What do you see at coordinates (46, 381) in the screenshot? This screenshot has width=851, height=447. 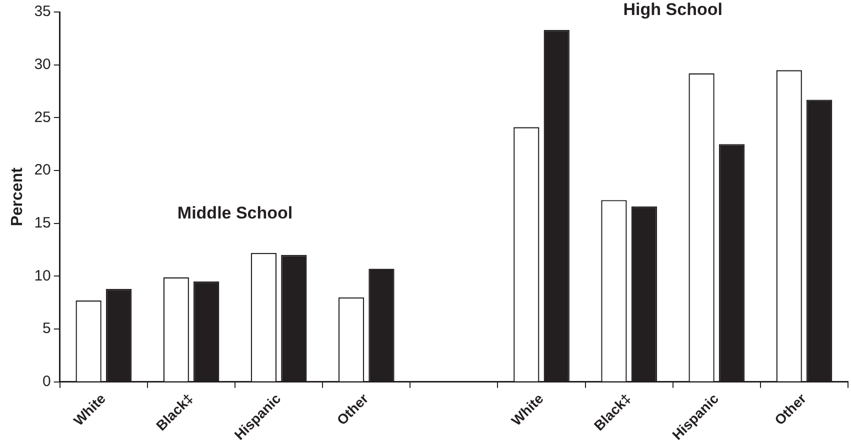 I see `y-tick-label: 0` at bounding box center [46, 381].